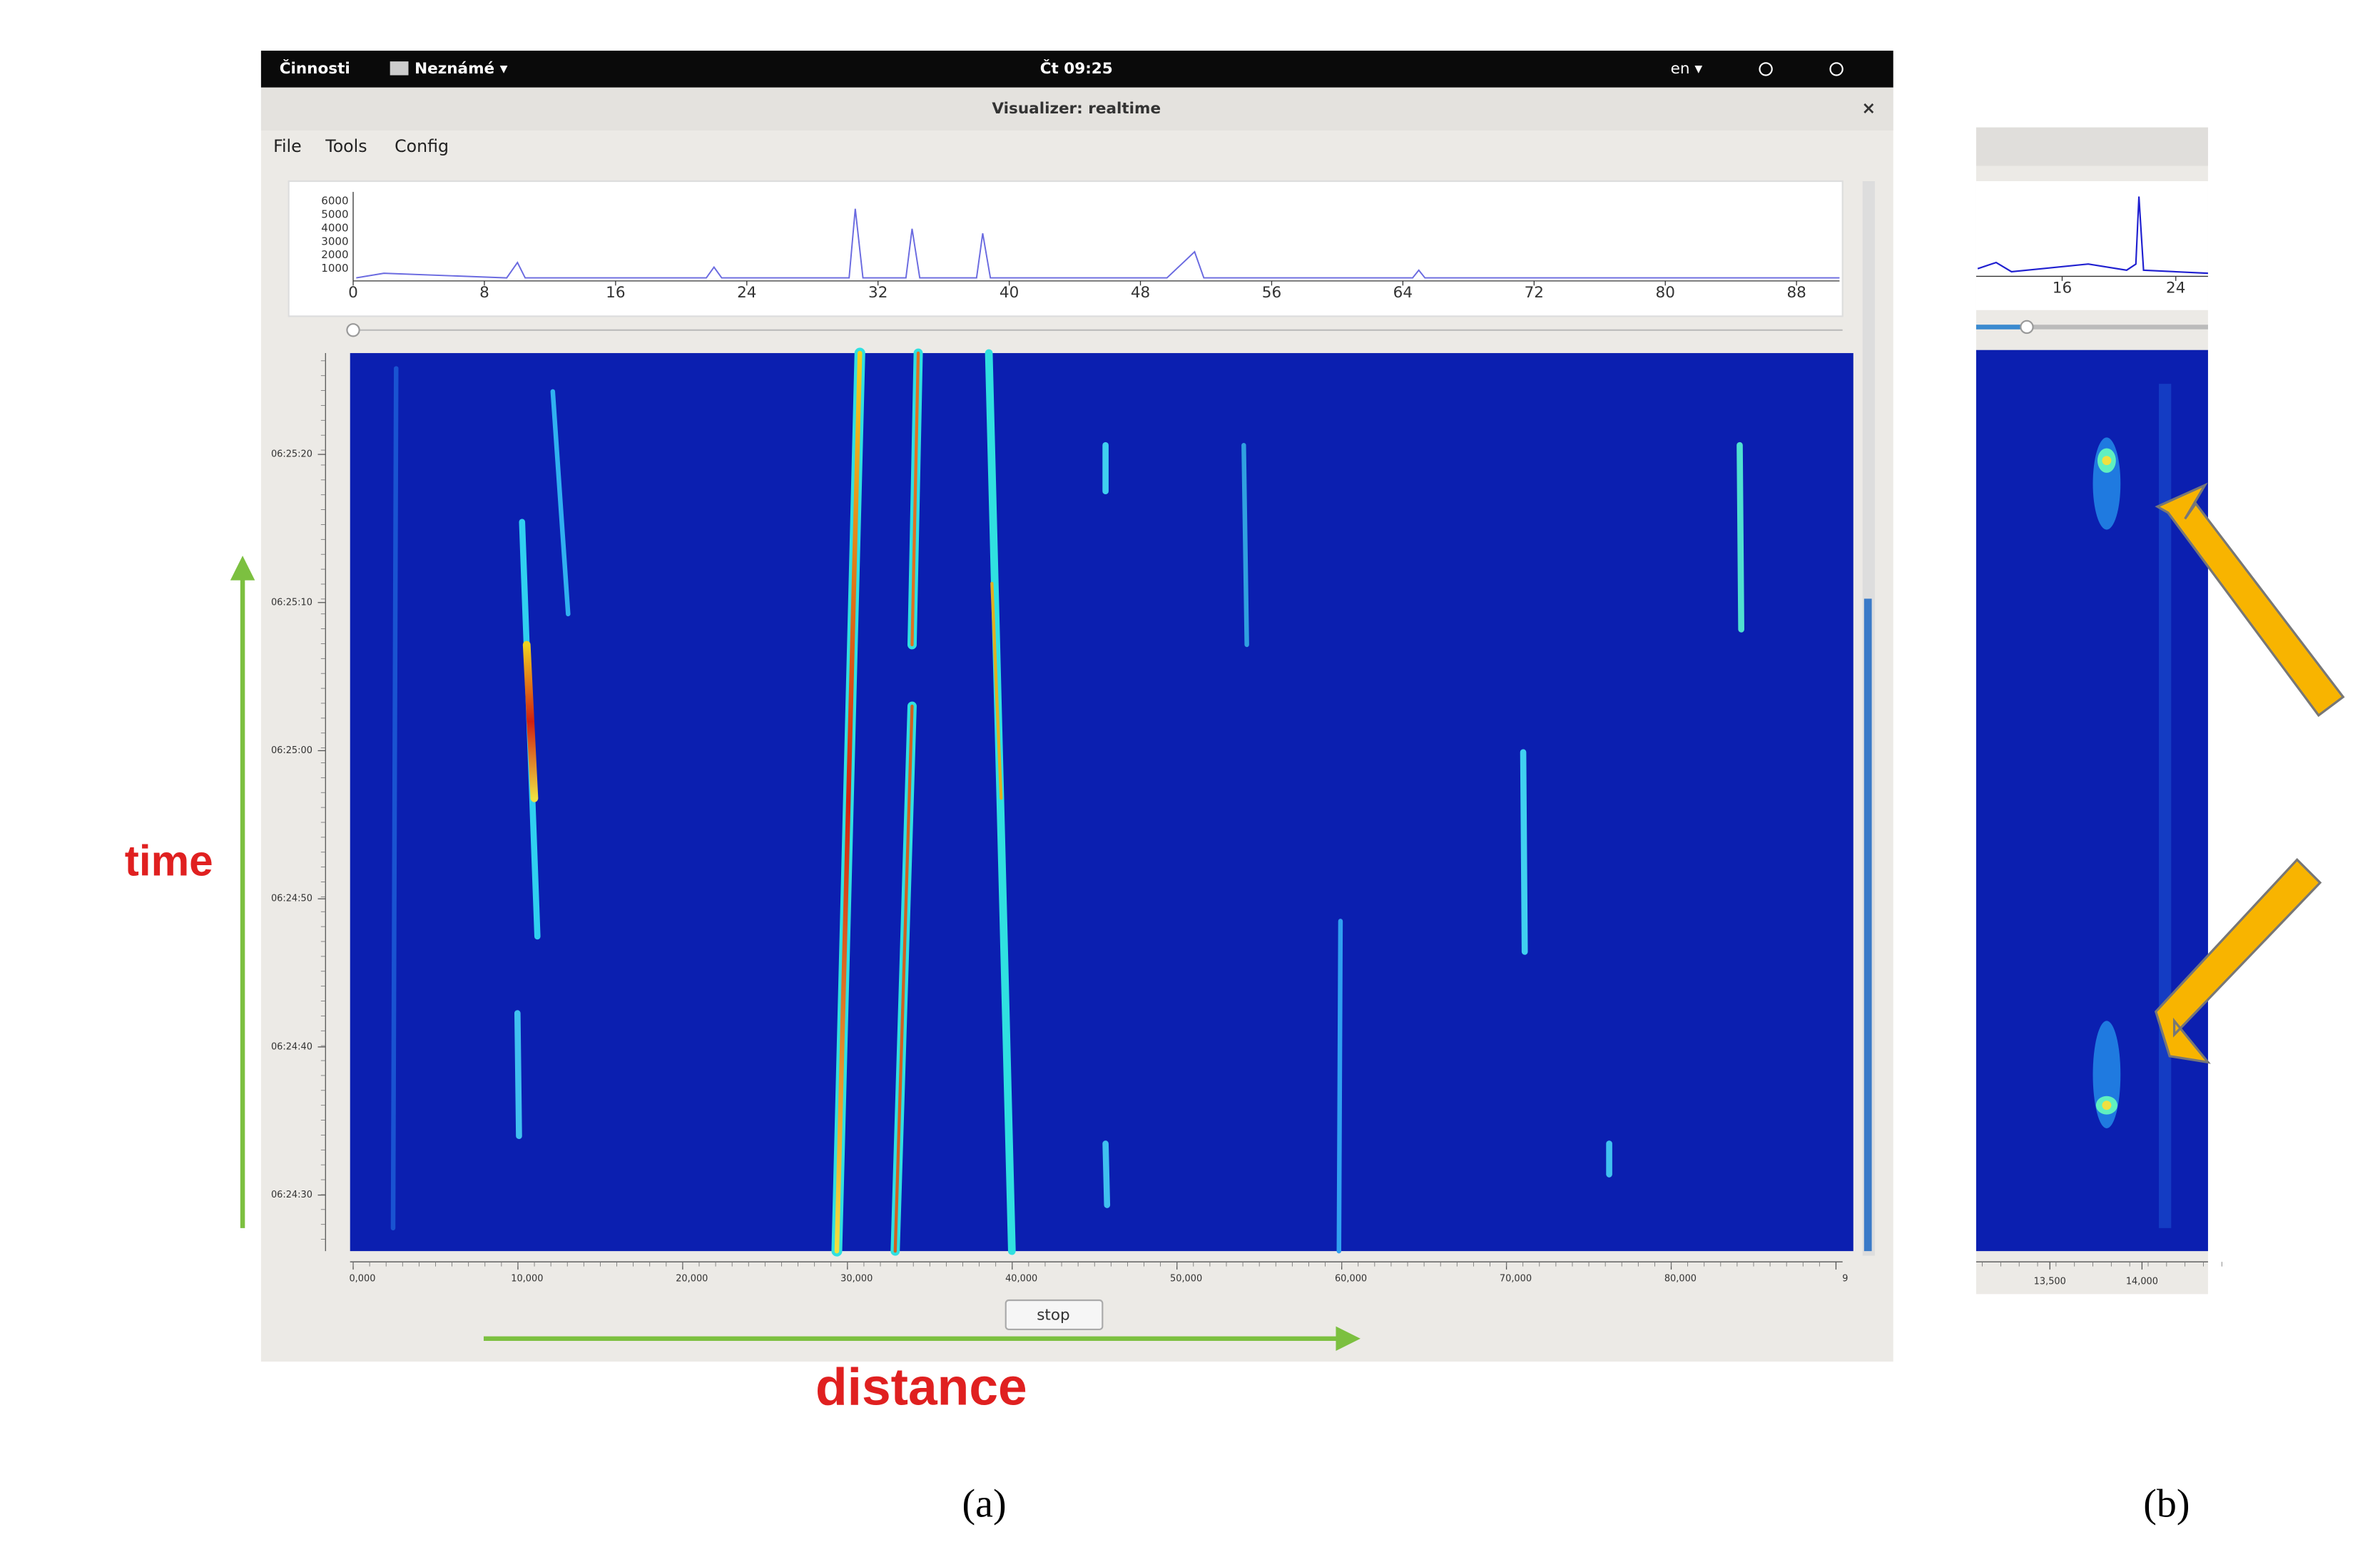 The height and width of the screenshot is (1552, 2380). What do you see at coordinates (334, 214) in the screenshot?
I see `spectrum-y-tick-label: 5000` at bounding box center [334, 214].